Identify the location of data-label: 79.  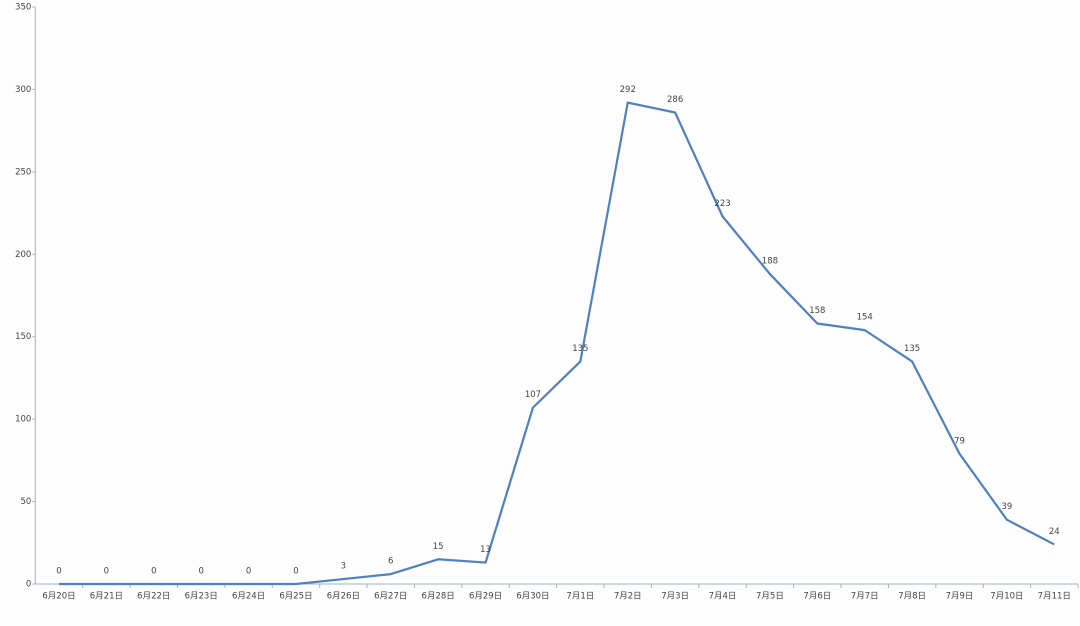
(959, 441).